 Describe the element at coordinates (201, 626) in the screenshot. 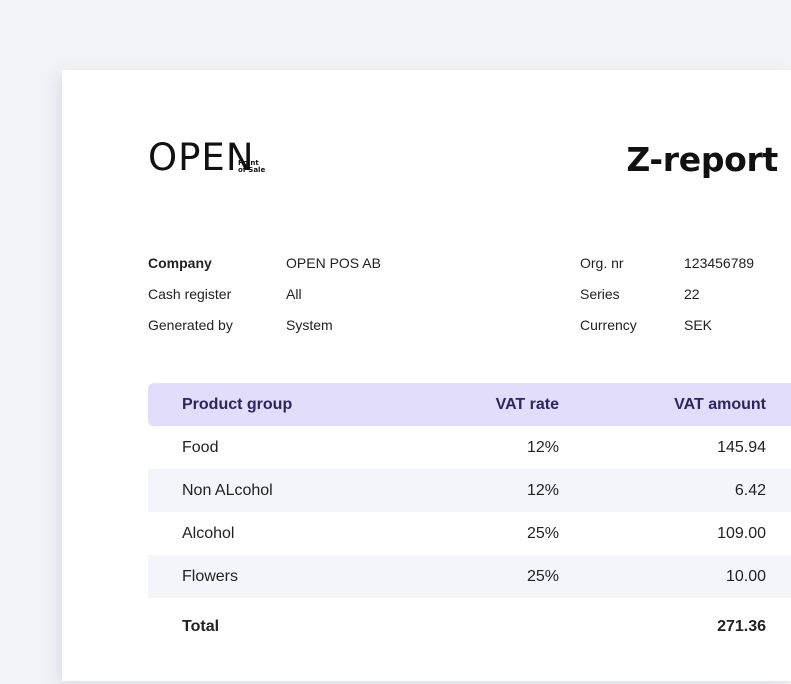

I see `total-label: Total` at that location.